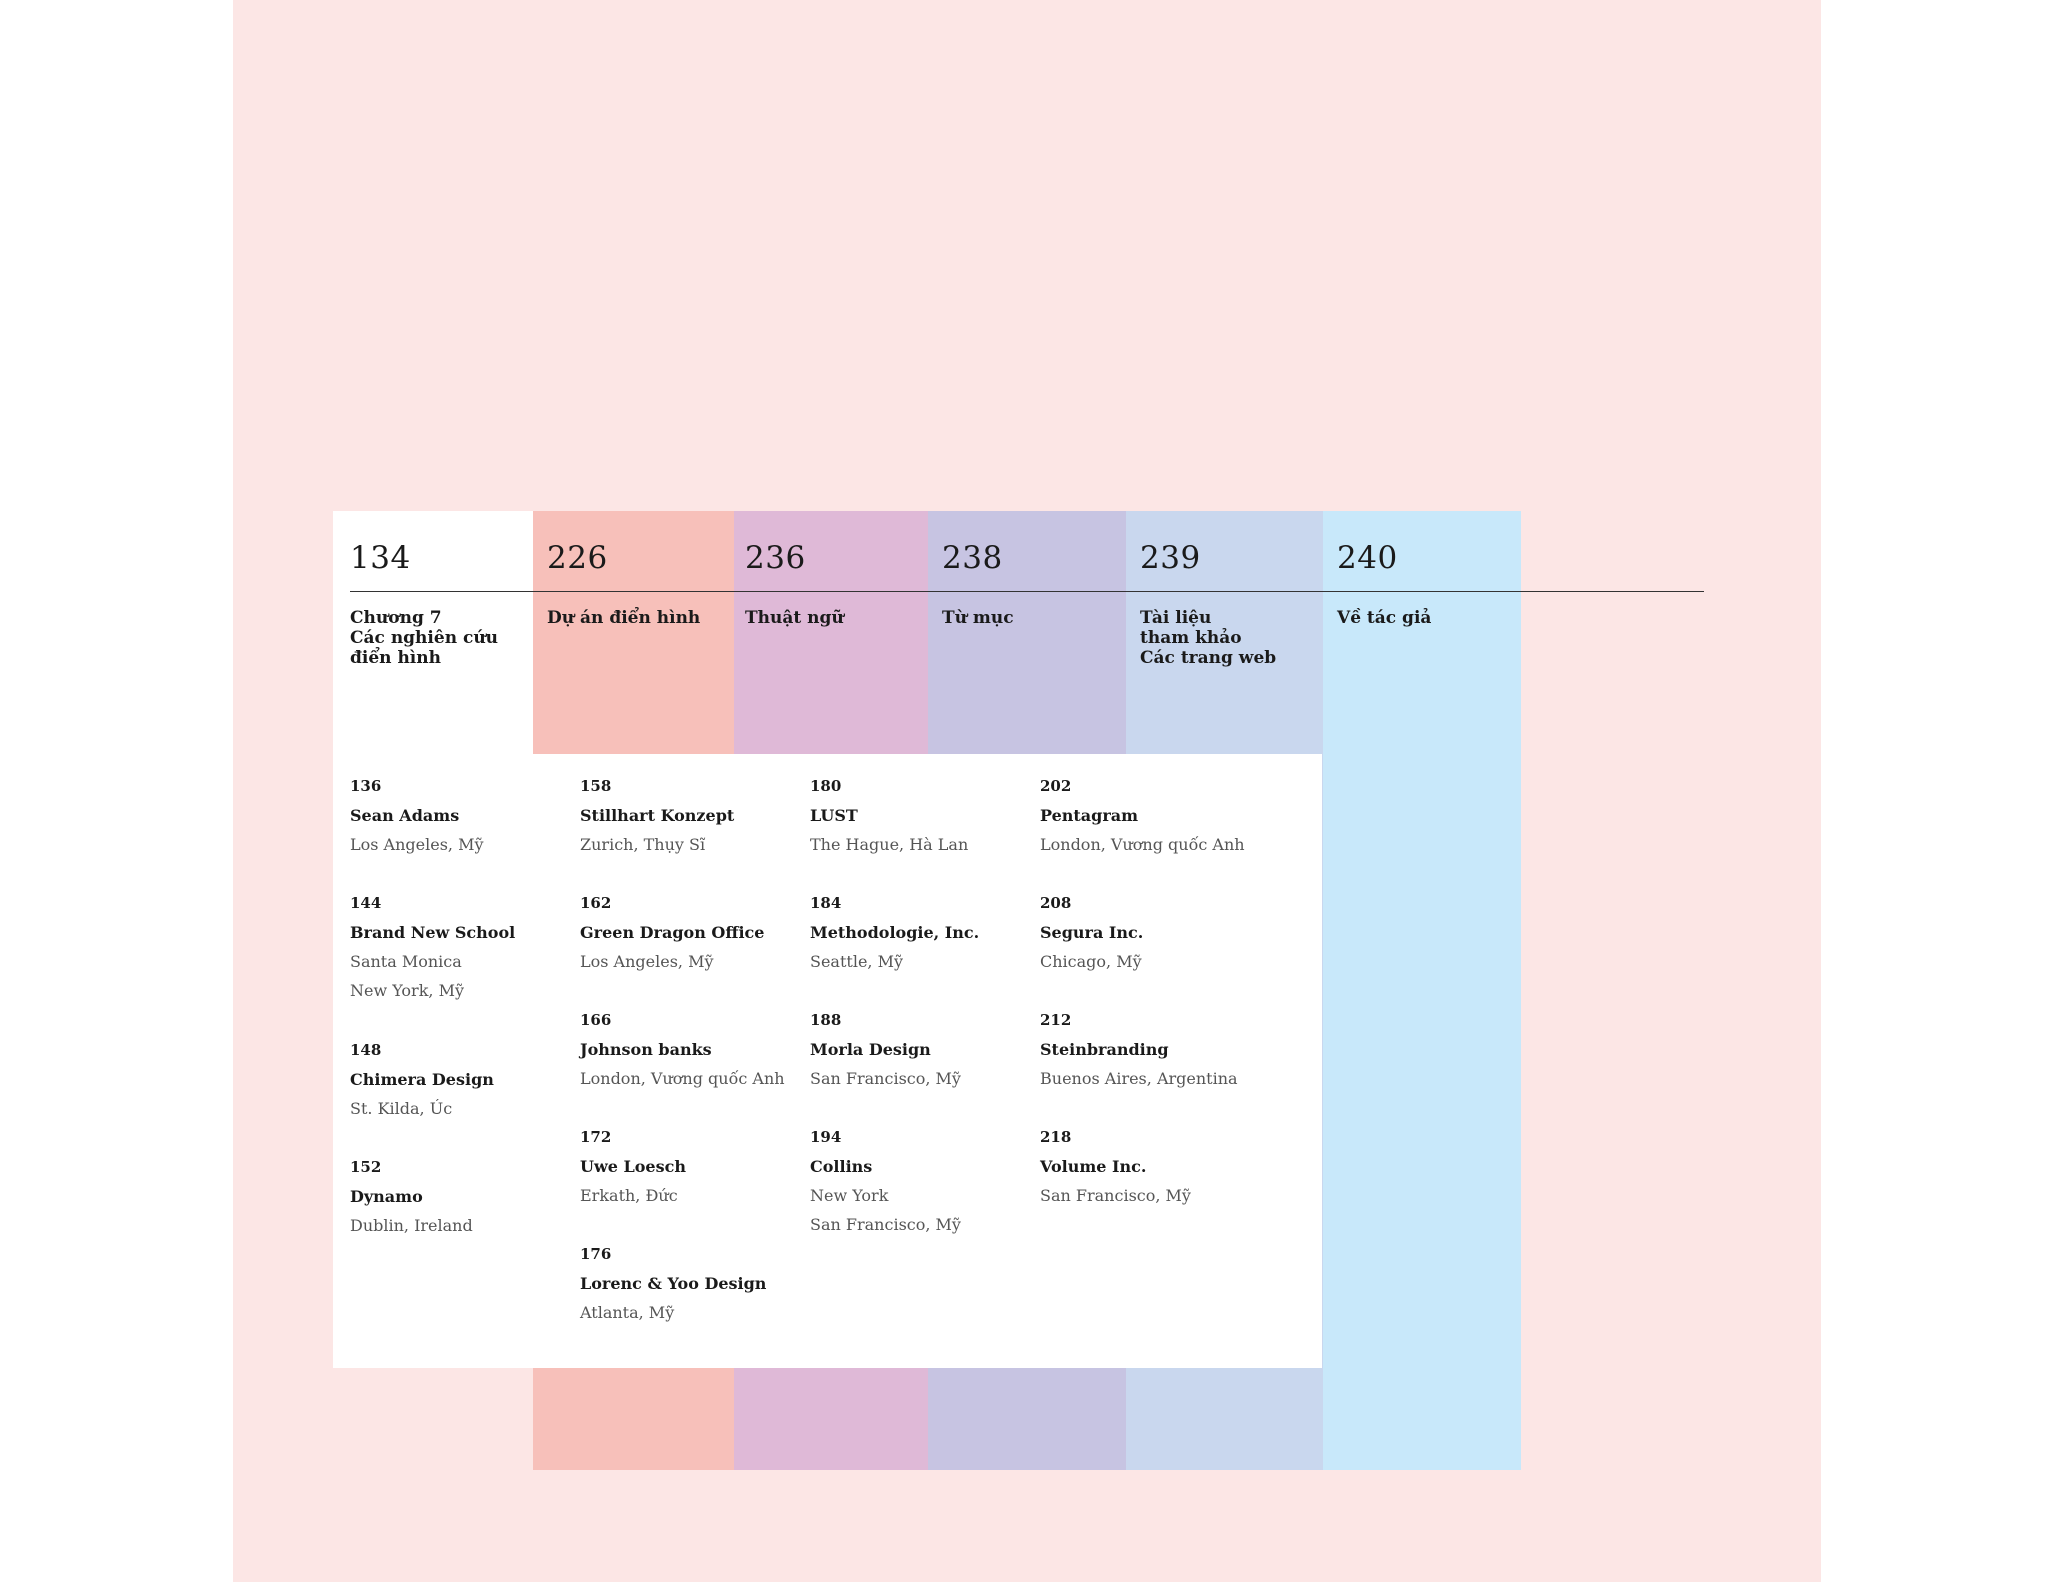 Image resolution: width=2048 pixels, height=1582 pixels. What do you see at coordinates (922, 815) in the screenshot?
I see `case-study-entry: 180 LUST The Hague, Hà Lan` at bounding box center [922, 815].